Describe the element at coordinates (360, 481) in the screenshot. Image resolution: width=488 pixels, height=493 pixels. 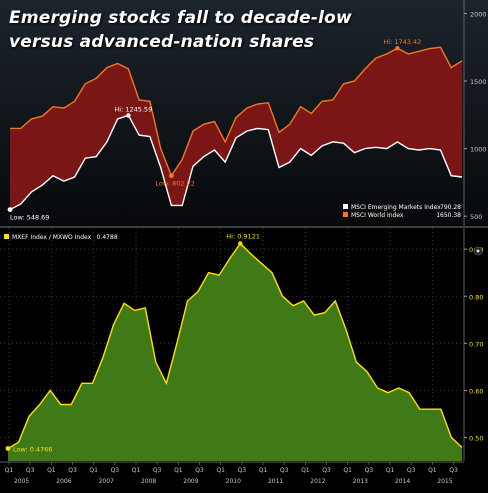
I see `x-year-label-2013: 2013` at that location.